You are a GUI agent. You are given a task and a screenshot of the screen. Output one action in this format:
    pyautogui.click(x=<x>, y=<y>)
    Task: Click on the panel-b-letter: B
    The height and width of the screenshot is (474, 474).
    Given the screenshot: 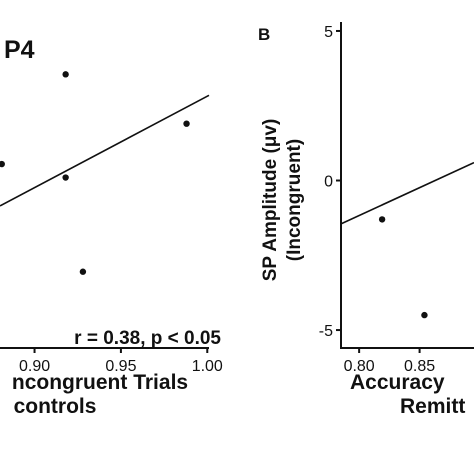 What is the action you would take?
    pyautogui.click(x=264, y=34)
    